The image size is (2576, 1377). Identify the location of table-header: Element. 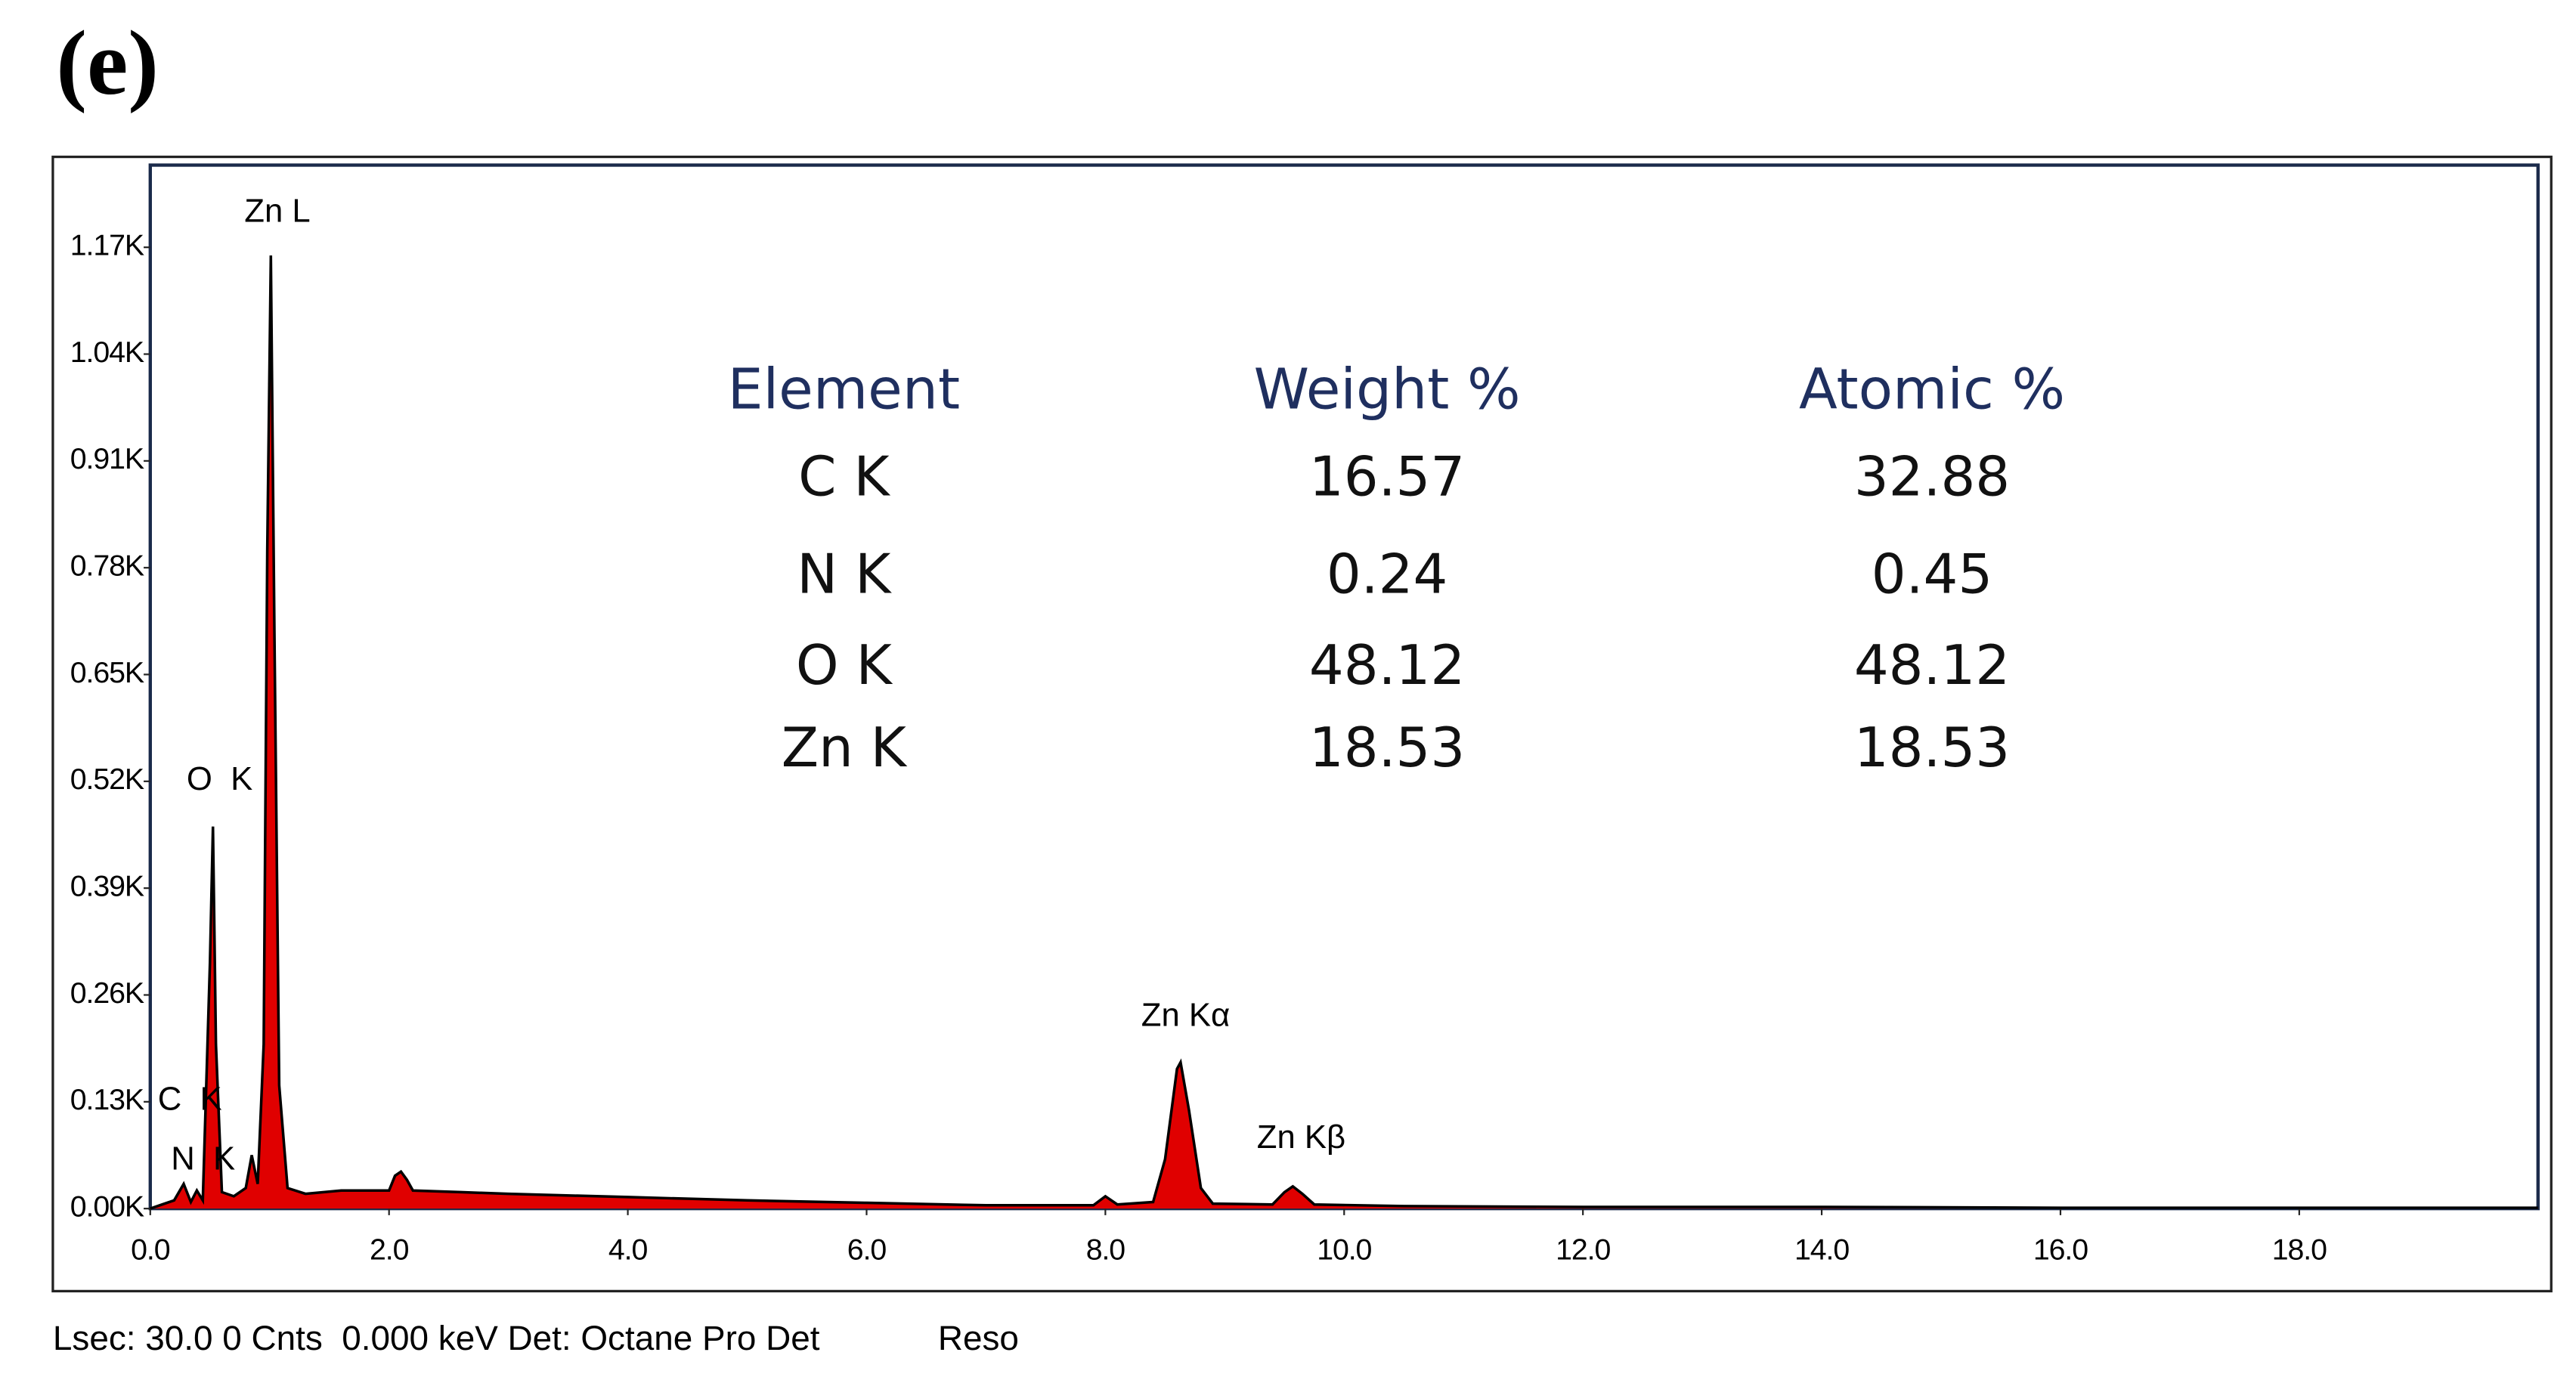
(844, 389).